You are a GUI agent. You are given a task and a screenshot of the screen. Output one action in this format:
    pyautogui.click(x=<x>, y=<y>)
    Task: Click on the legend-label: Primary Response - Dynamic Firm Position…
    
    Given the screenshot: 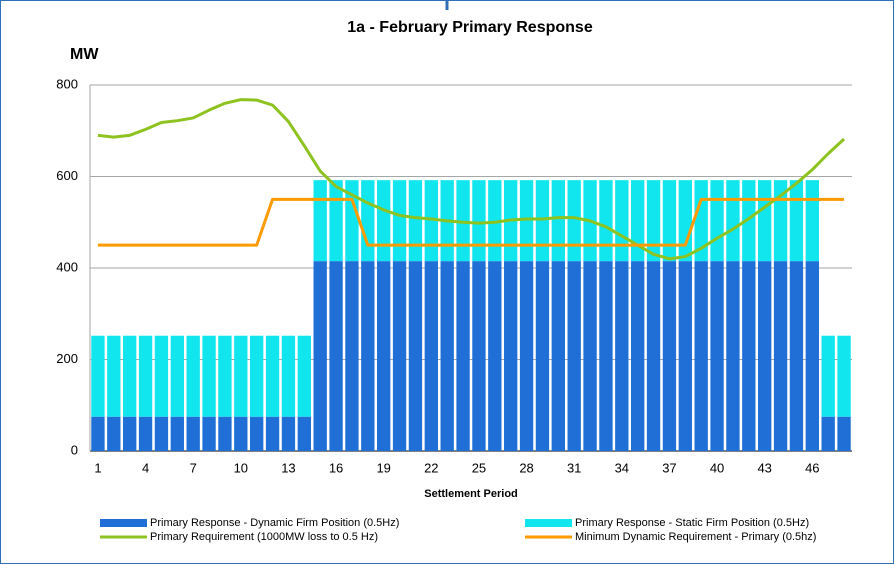 What is the action you would take?
    pyautogui.click(x=274, y=523)
    